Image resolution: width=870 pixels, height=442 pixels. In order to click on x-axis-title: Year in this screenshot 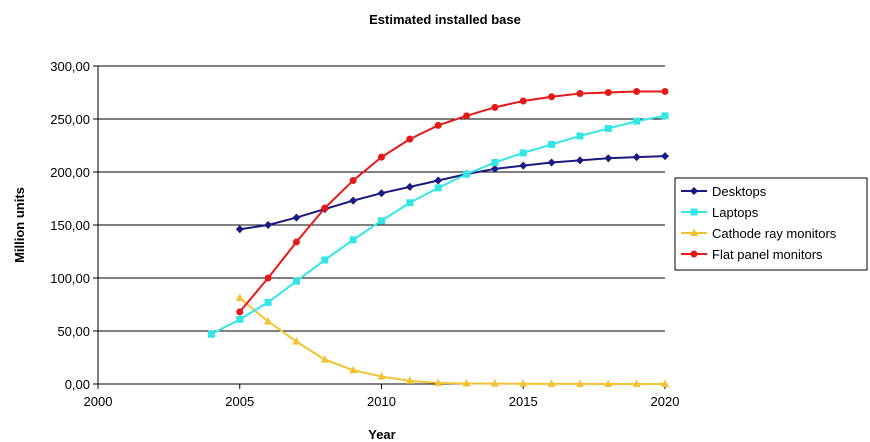, I will do `click(381, 434)`.